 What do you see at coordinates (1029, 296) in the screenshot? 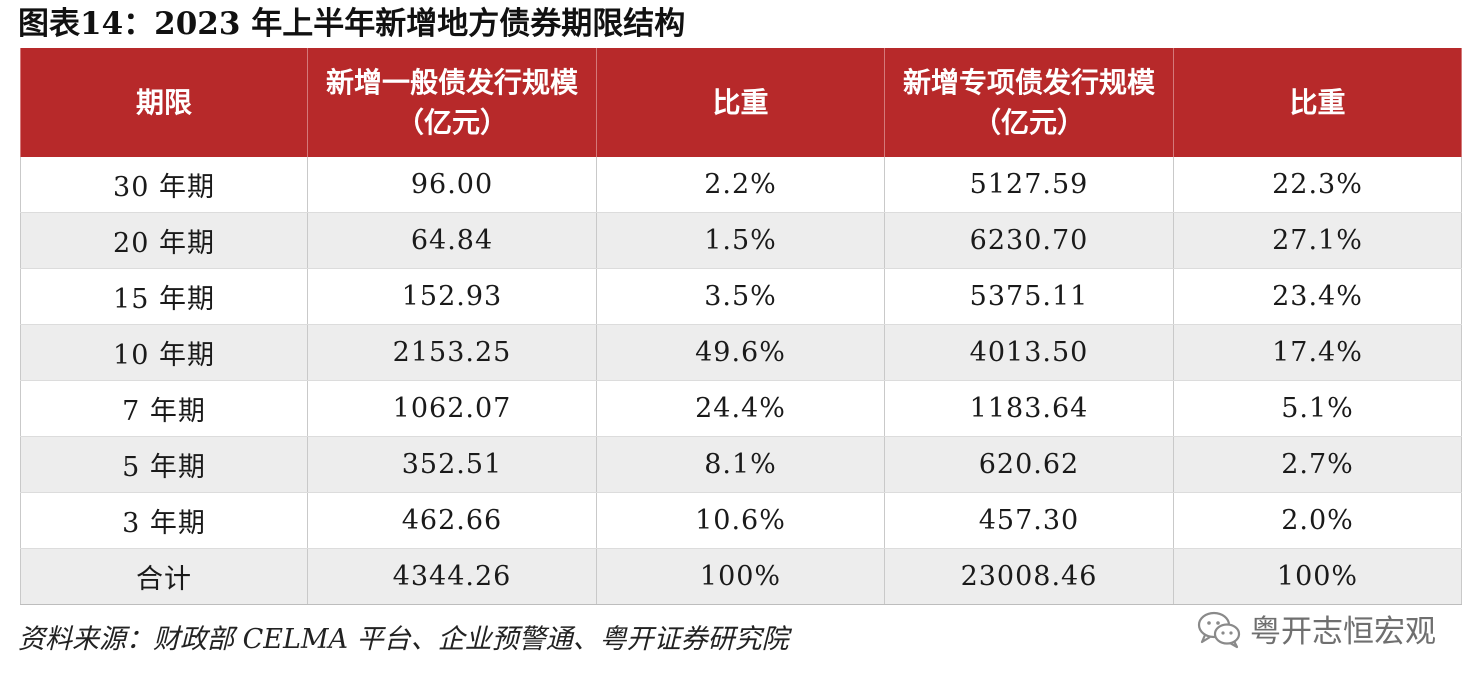
I see `cell-special-scale: 5375.11` at bounding box center [1029, 296].